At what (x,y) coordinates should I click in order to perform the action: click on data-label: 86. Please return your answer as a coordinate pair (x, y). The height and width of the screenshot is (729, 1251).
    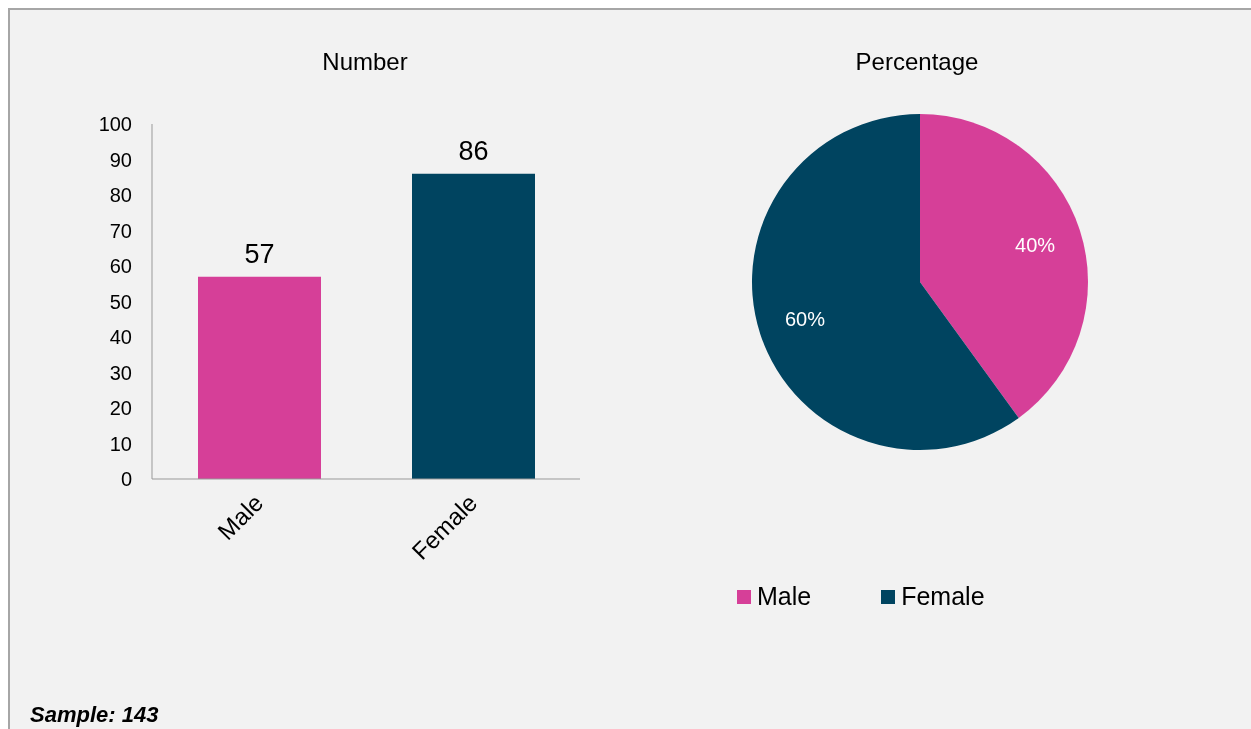
    Looking at the image, I should click on (473, 150).